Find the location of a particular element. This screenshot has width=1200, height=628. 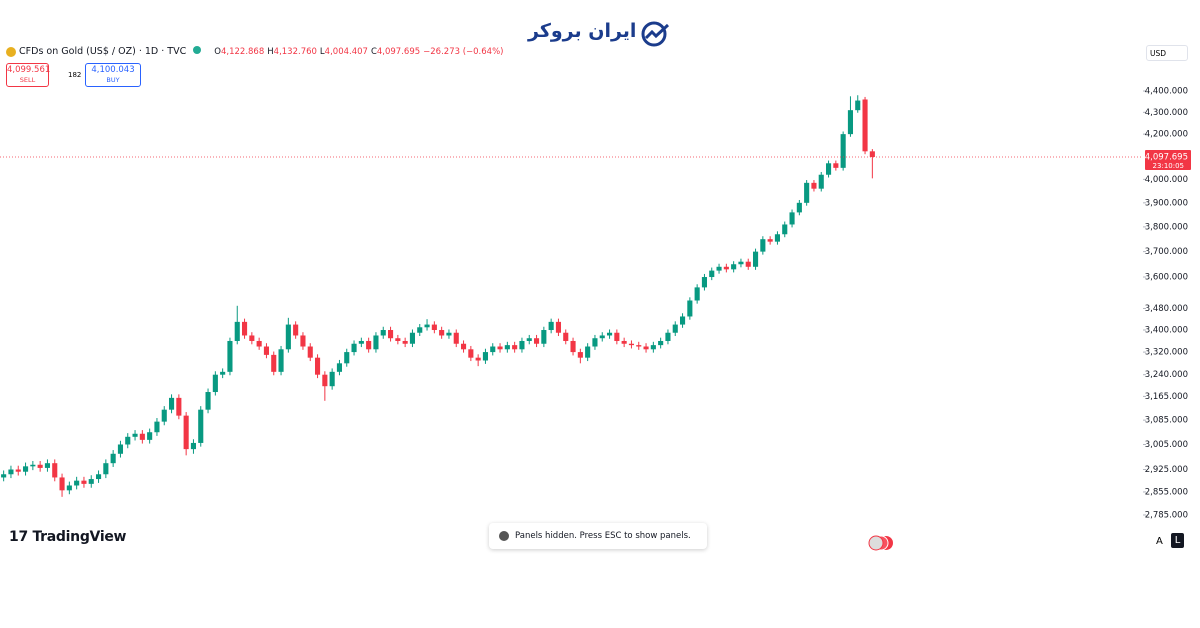

toast-text: Panels hidden. Press ESC to show panels. is located at coordinates (603, 536).